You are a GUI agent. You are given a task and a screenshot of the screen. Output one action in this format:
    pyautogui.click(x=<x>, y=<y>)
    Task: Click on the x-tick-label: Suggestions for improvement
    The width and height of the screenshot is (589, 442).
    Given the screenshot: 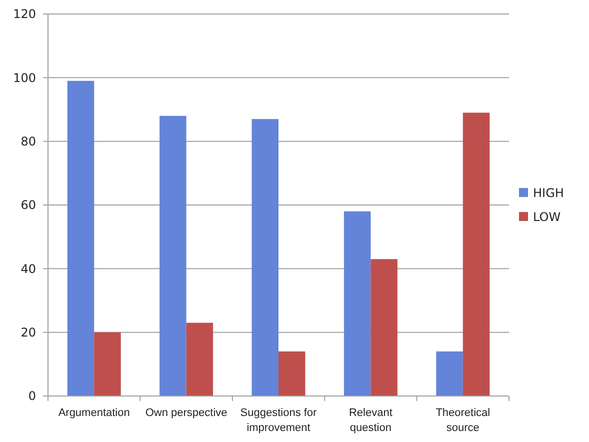 What is the action you would take?
    pyautogui.click(x=279, y=420)
    